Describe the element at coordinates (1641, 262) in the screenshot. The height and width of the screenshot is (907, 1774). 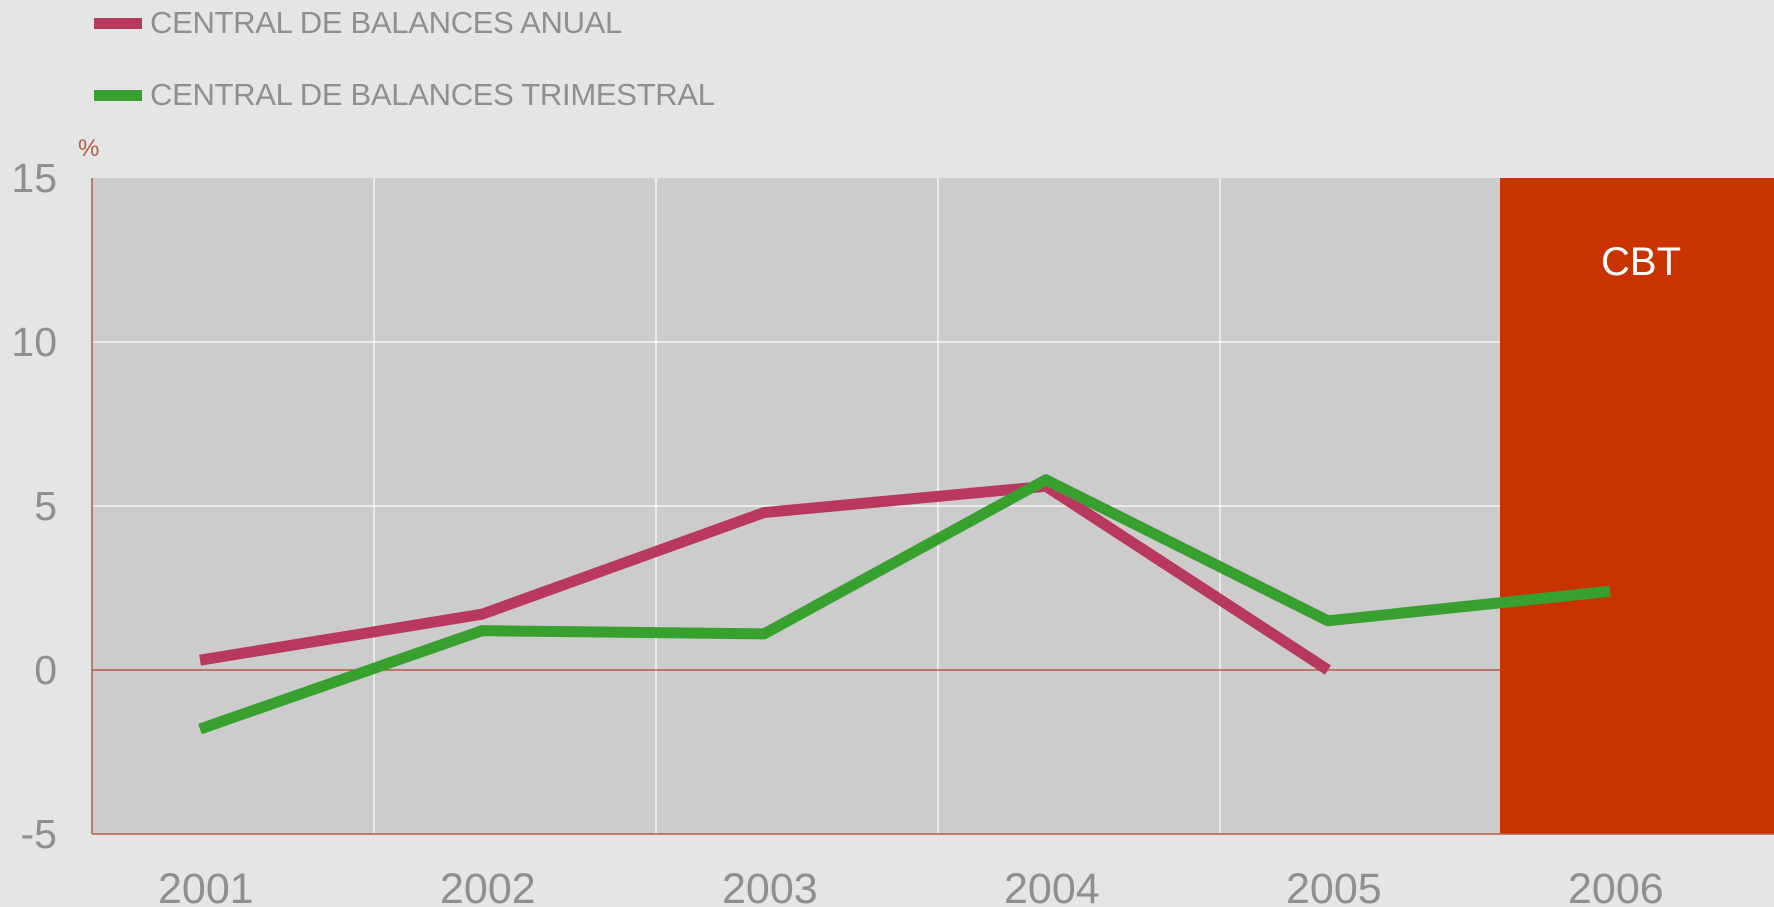
I see `shaded-region-label: CBT` at that location.